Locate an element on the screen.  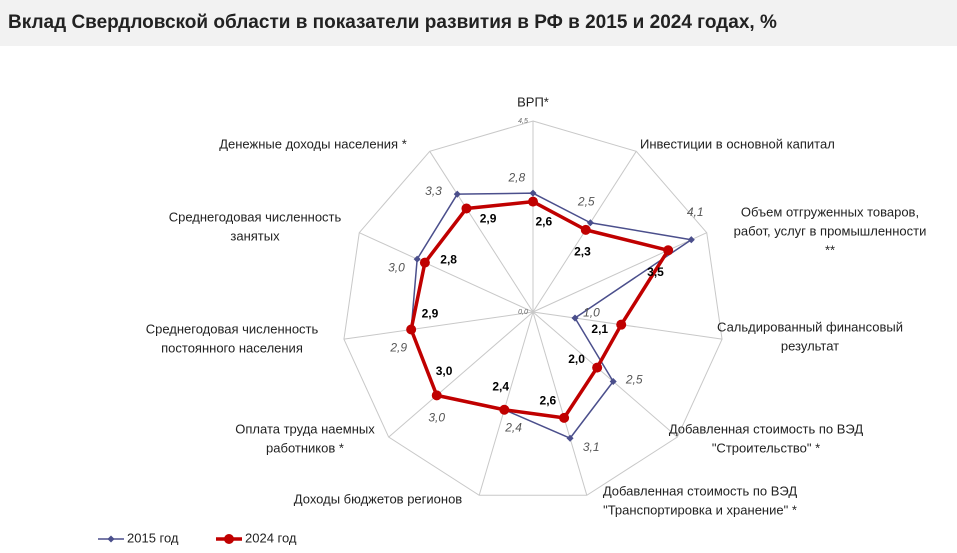
tick-label: 0,0 is located at coordinates (523, 312).